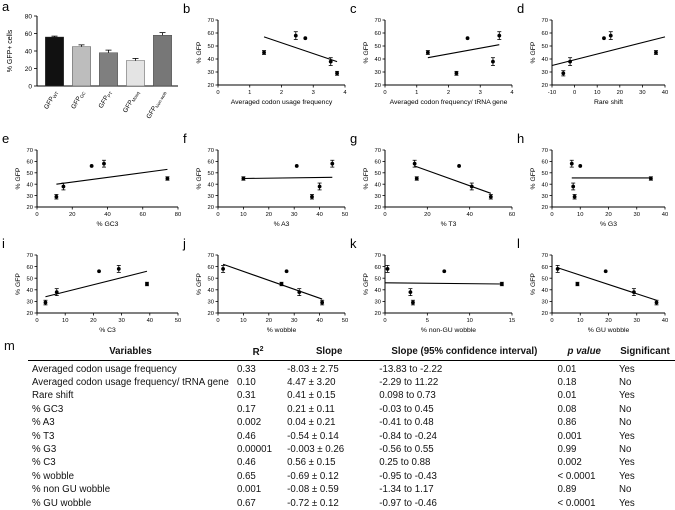  Describe the element at coordinates (567, 423) in the screenshot. I see `cell-p-value: 0.86` at that location.